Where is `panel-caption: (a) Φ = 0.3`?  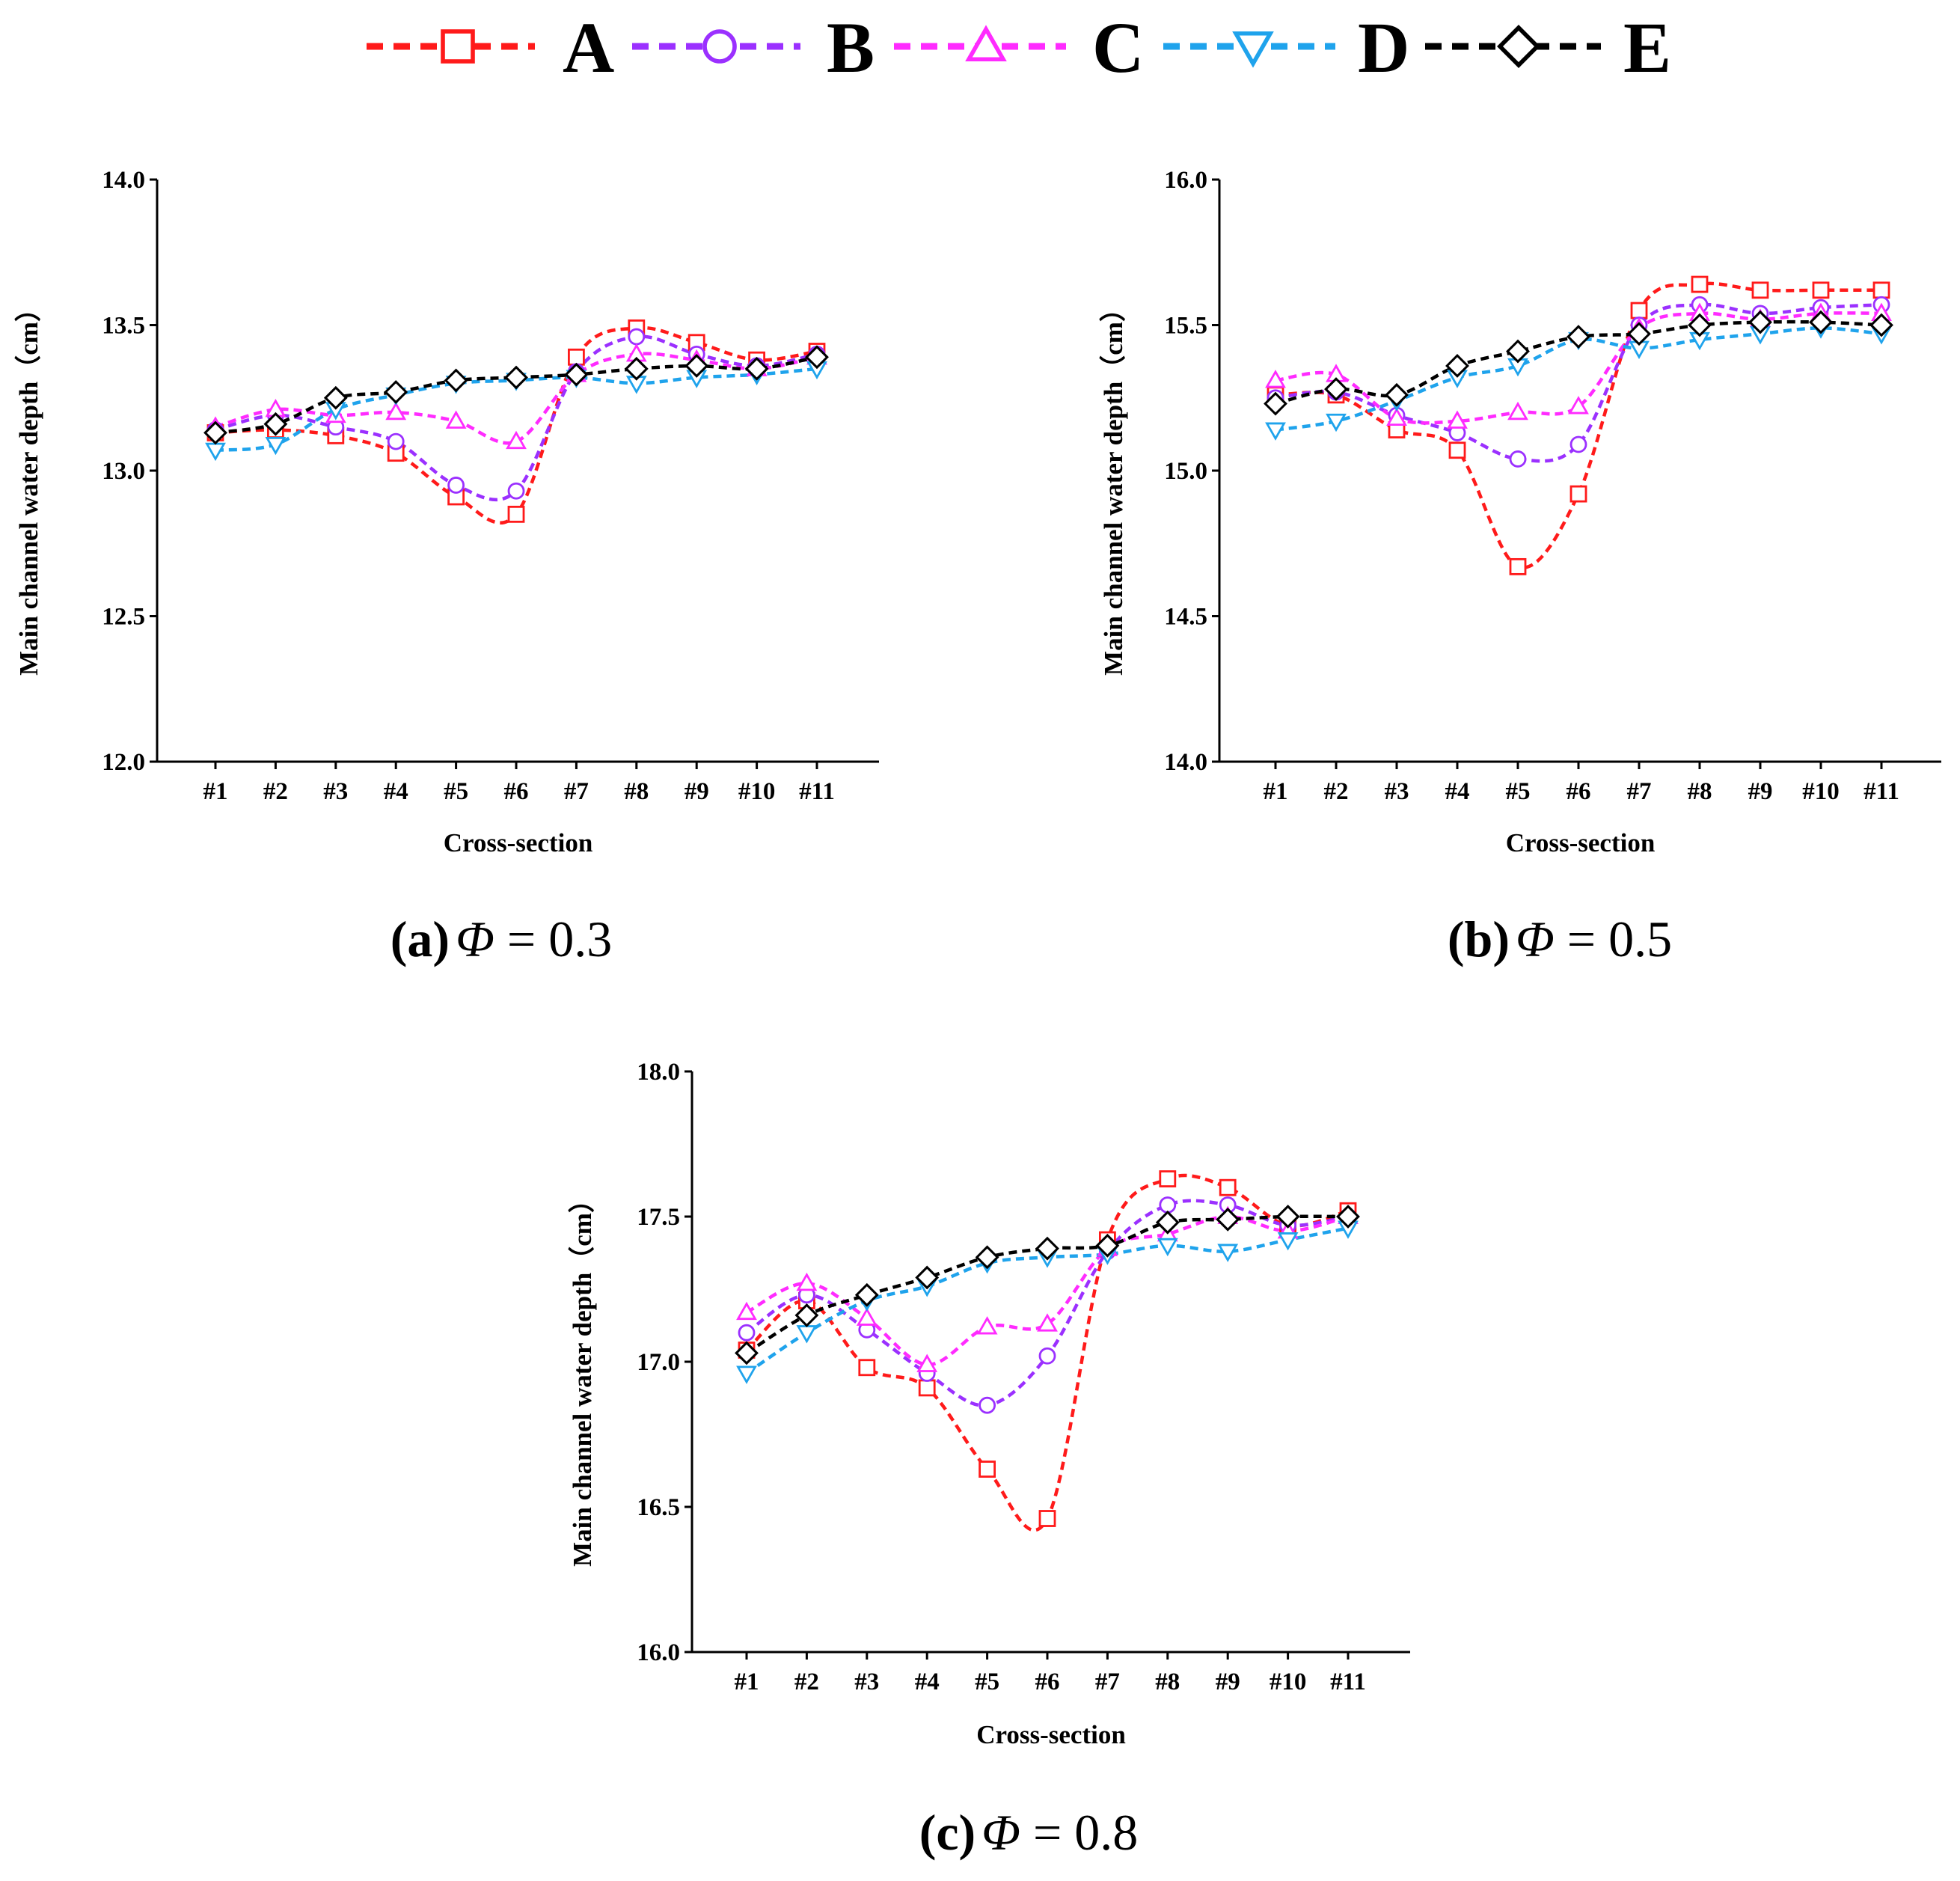 panel-caption: (a) Φ = 0.3 is located at coordinates (501, 939).